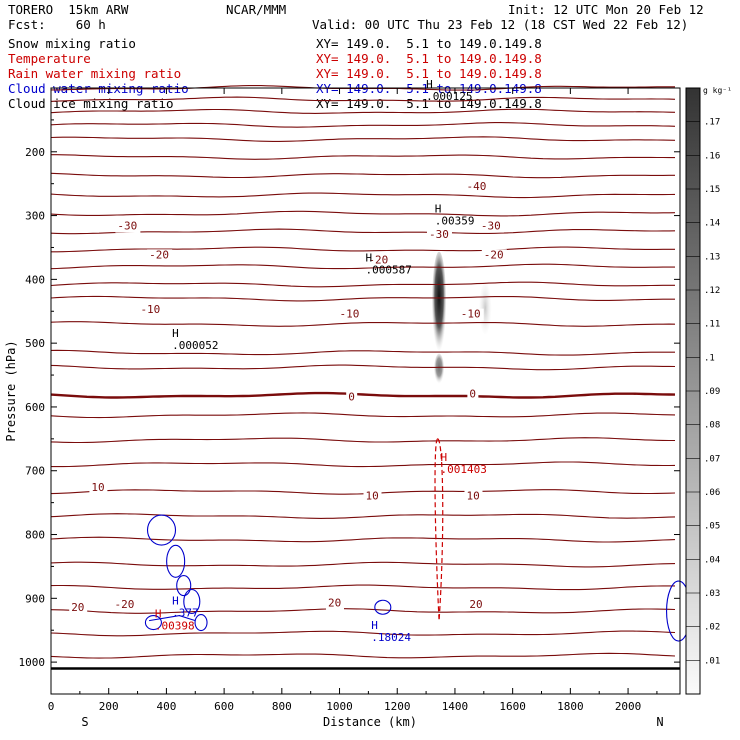 This screenshot has width=740, height=740. Describe the element at coordinates (372, 495) in the screenshot. I see `isotherm-label-11: 10` at that location.